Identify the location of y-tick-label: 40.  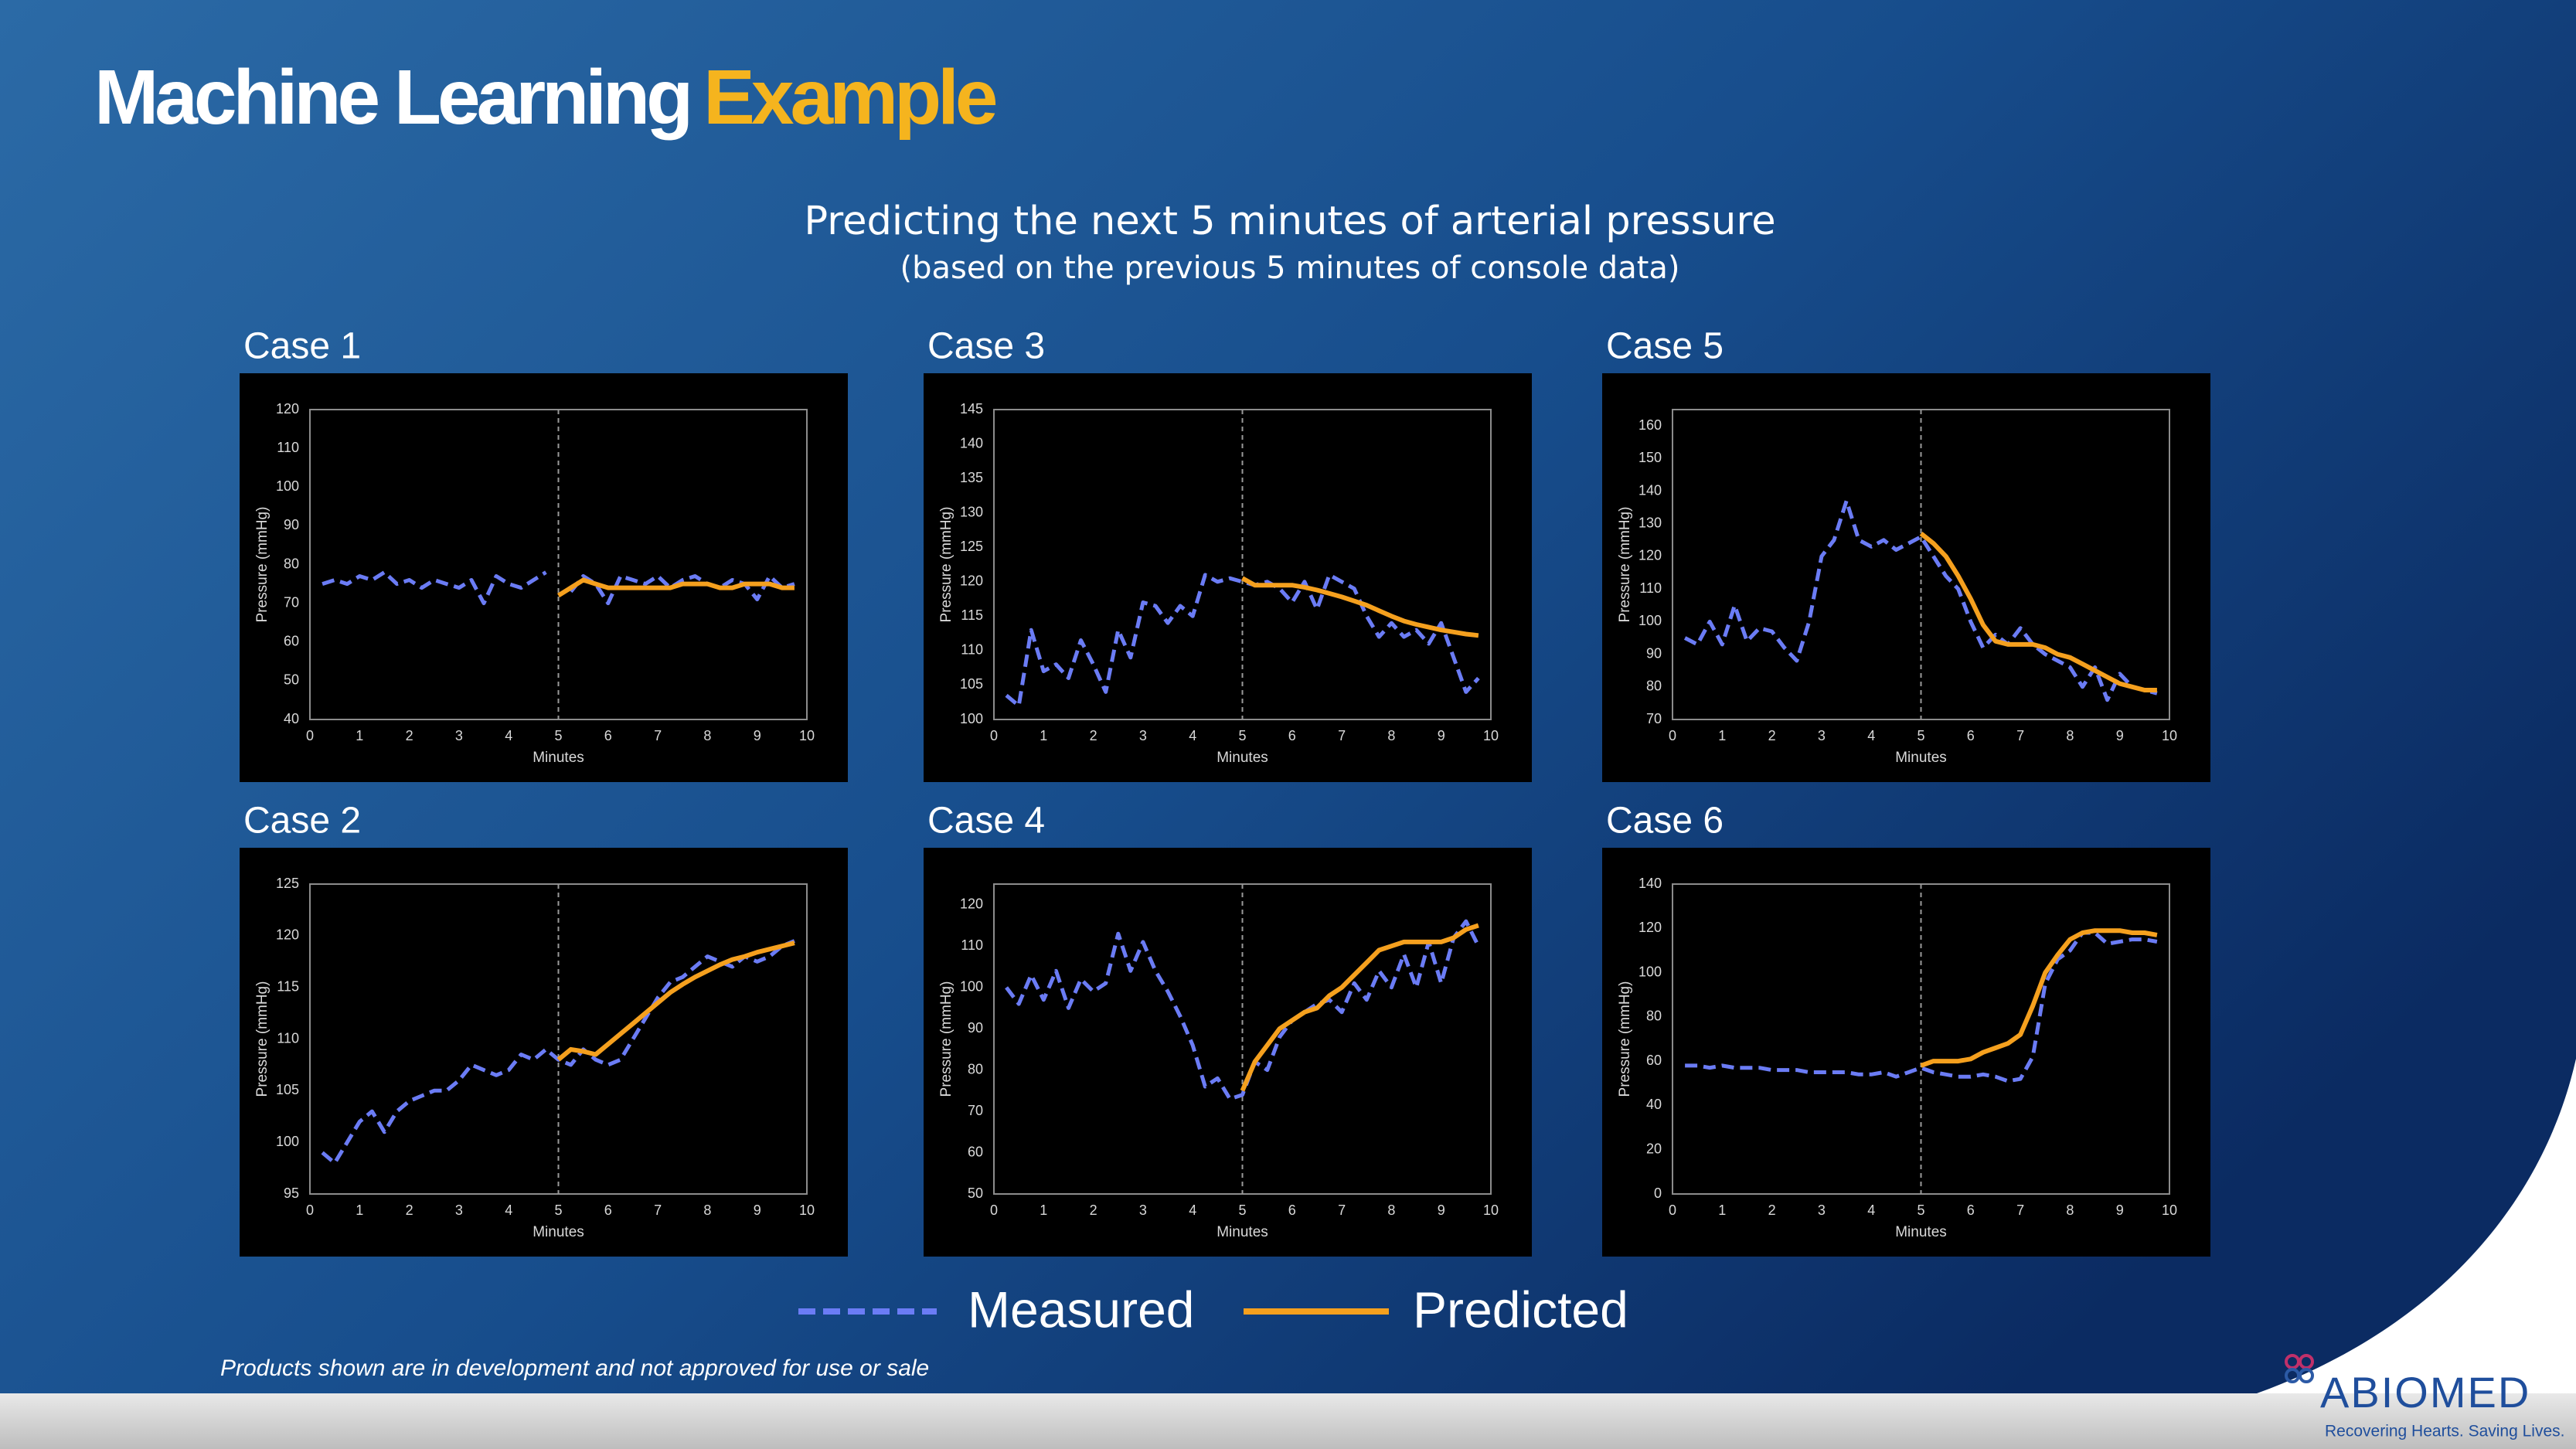
(291, 719).